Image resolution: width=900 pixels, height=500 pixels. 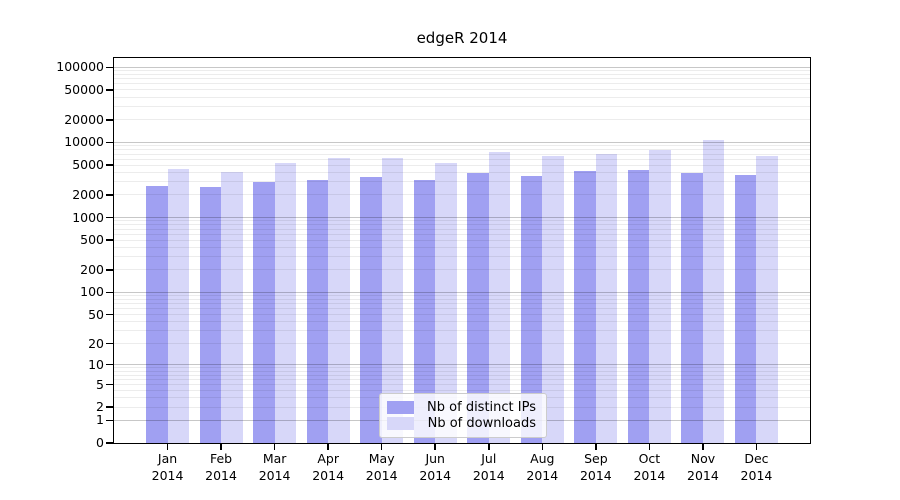 I want to click on y-tick-label: 100, so click(x=92, y=292).